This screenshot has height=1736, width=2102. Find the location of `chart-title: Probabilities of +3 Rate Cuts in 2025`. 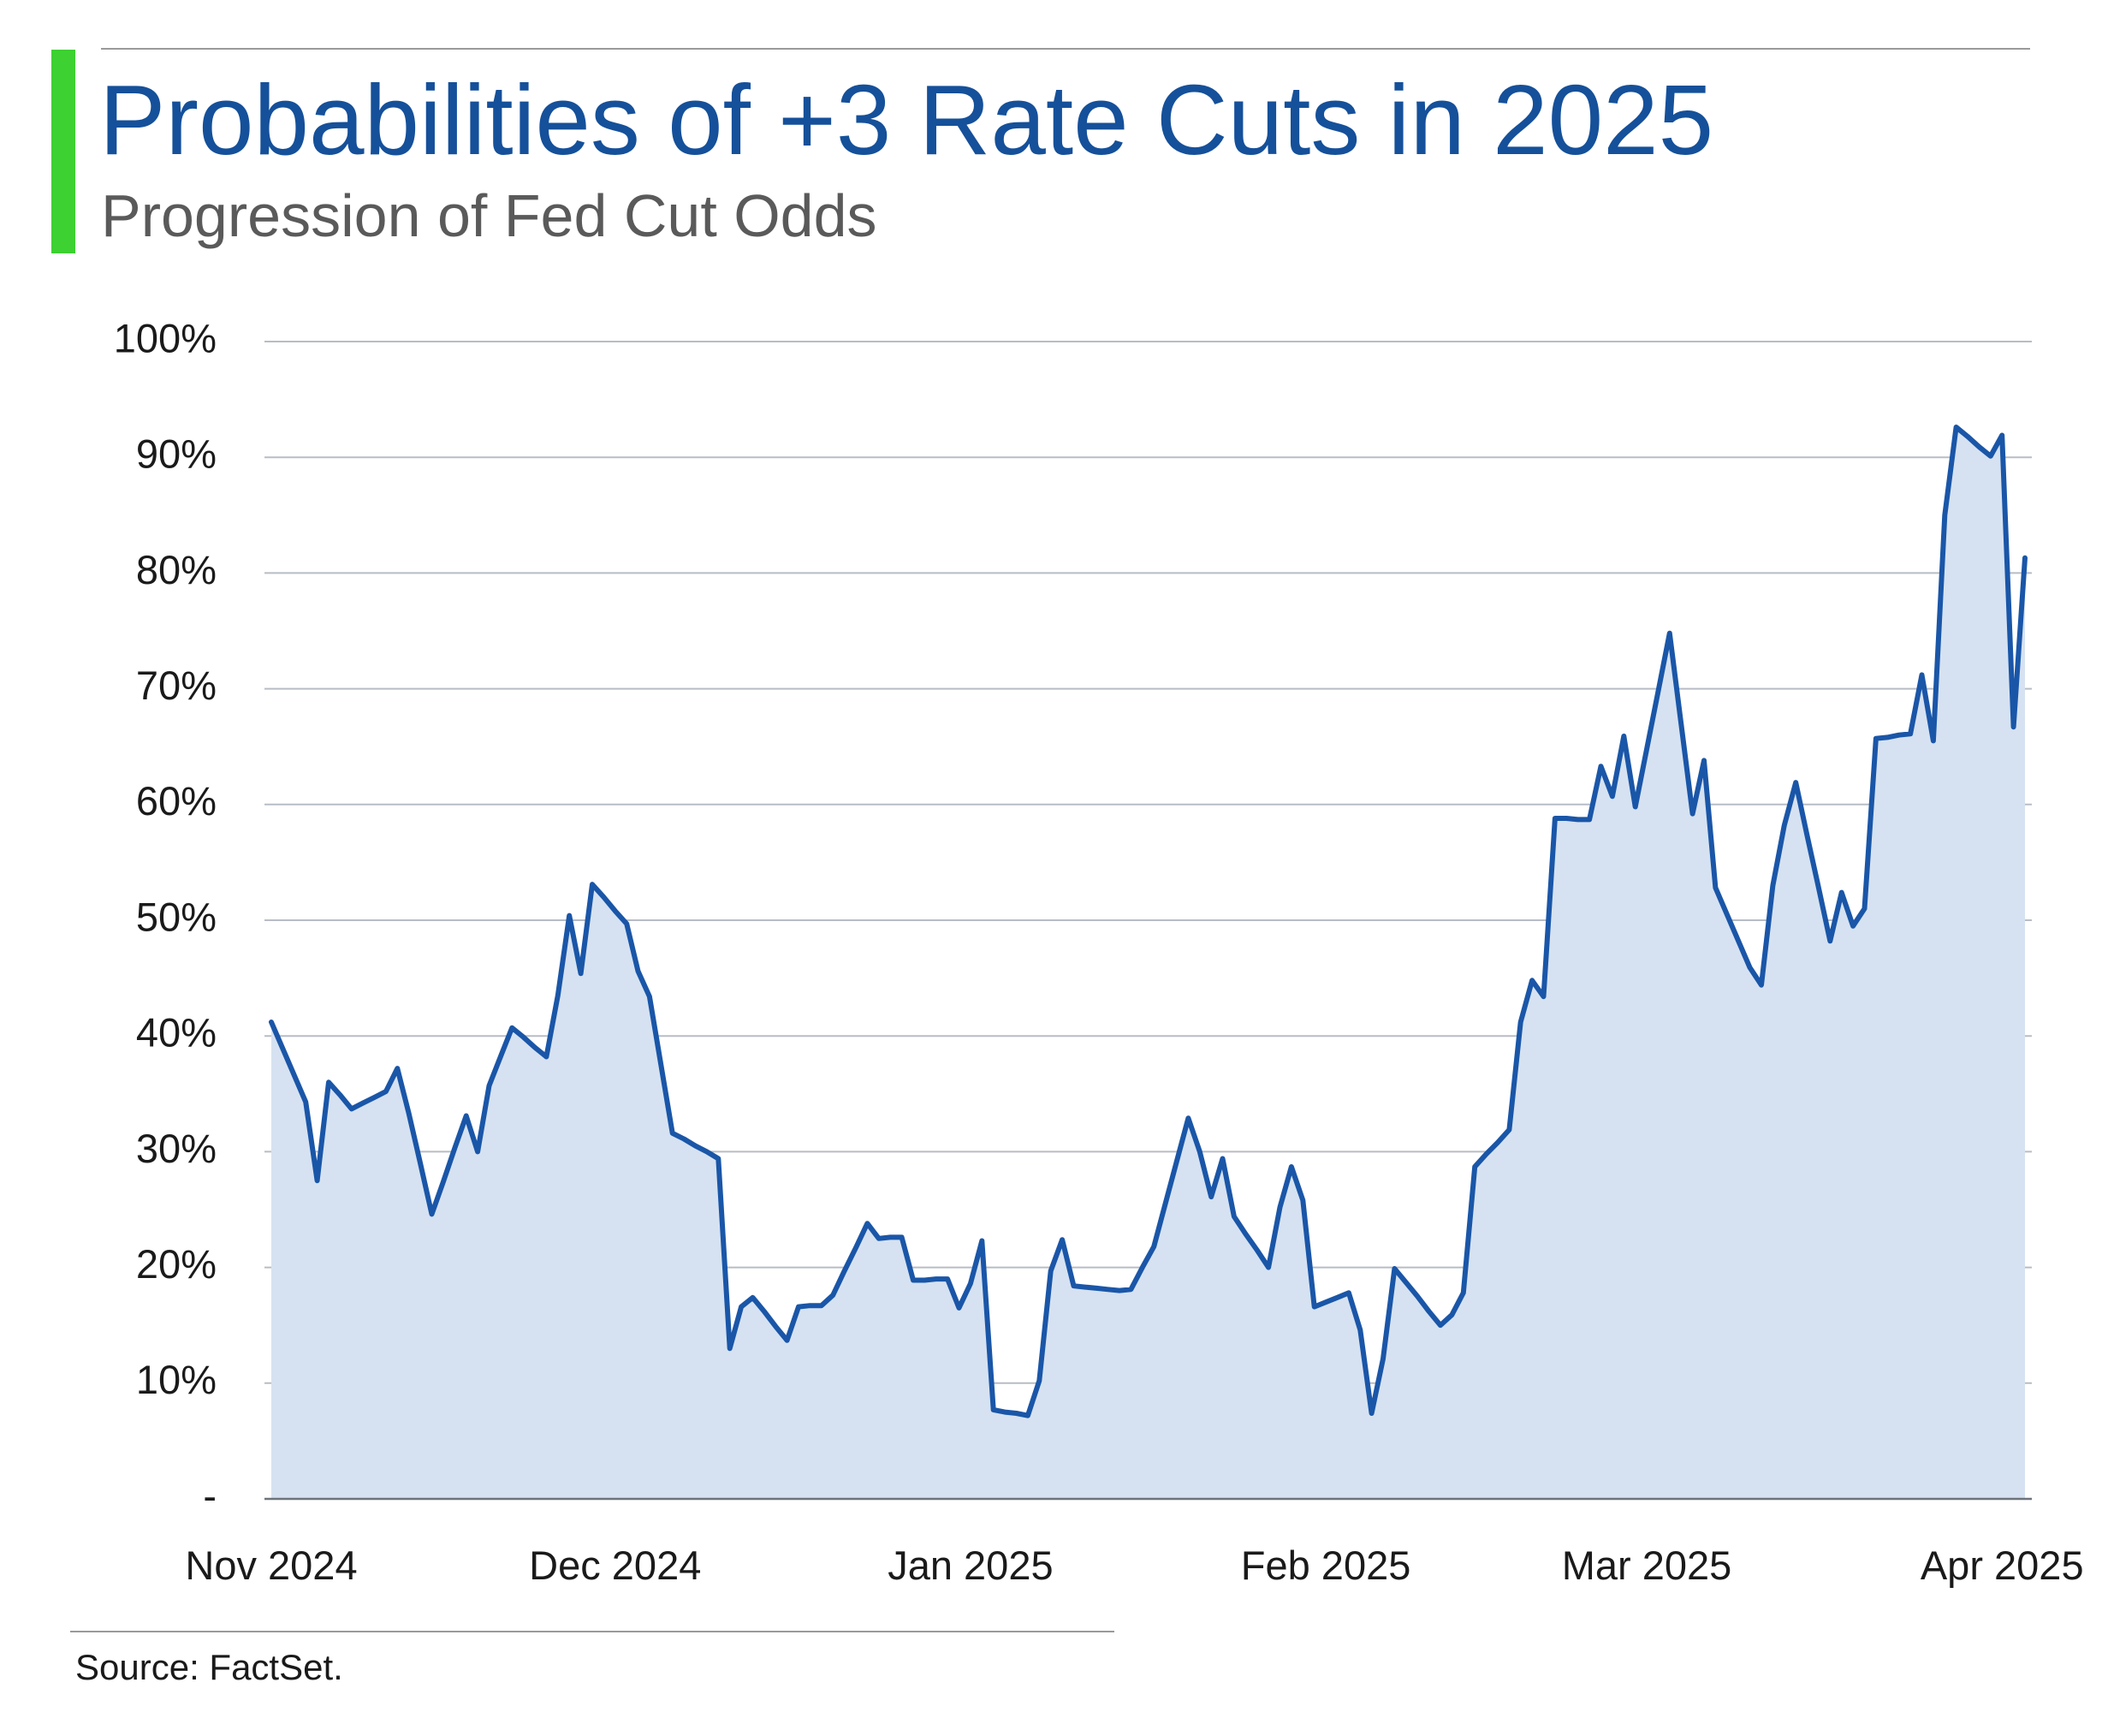

chart-title: Probabilities of +3 Rate Cuts in 2025 is located at coordinates (906, 120).